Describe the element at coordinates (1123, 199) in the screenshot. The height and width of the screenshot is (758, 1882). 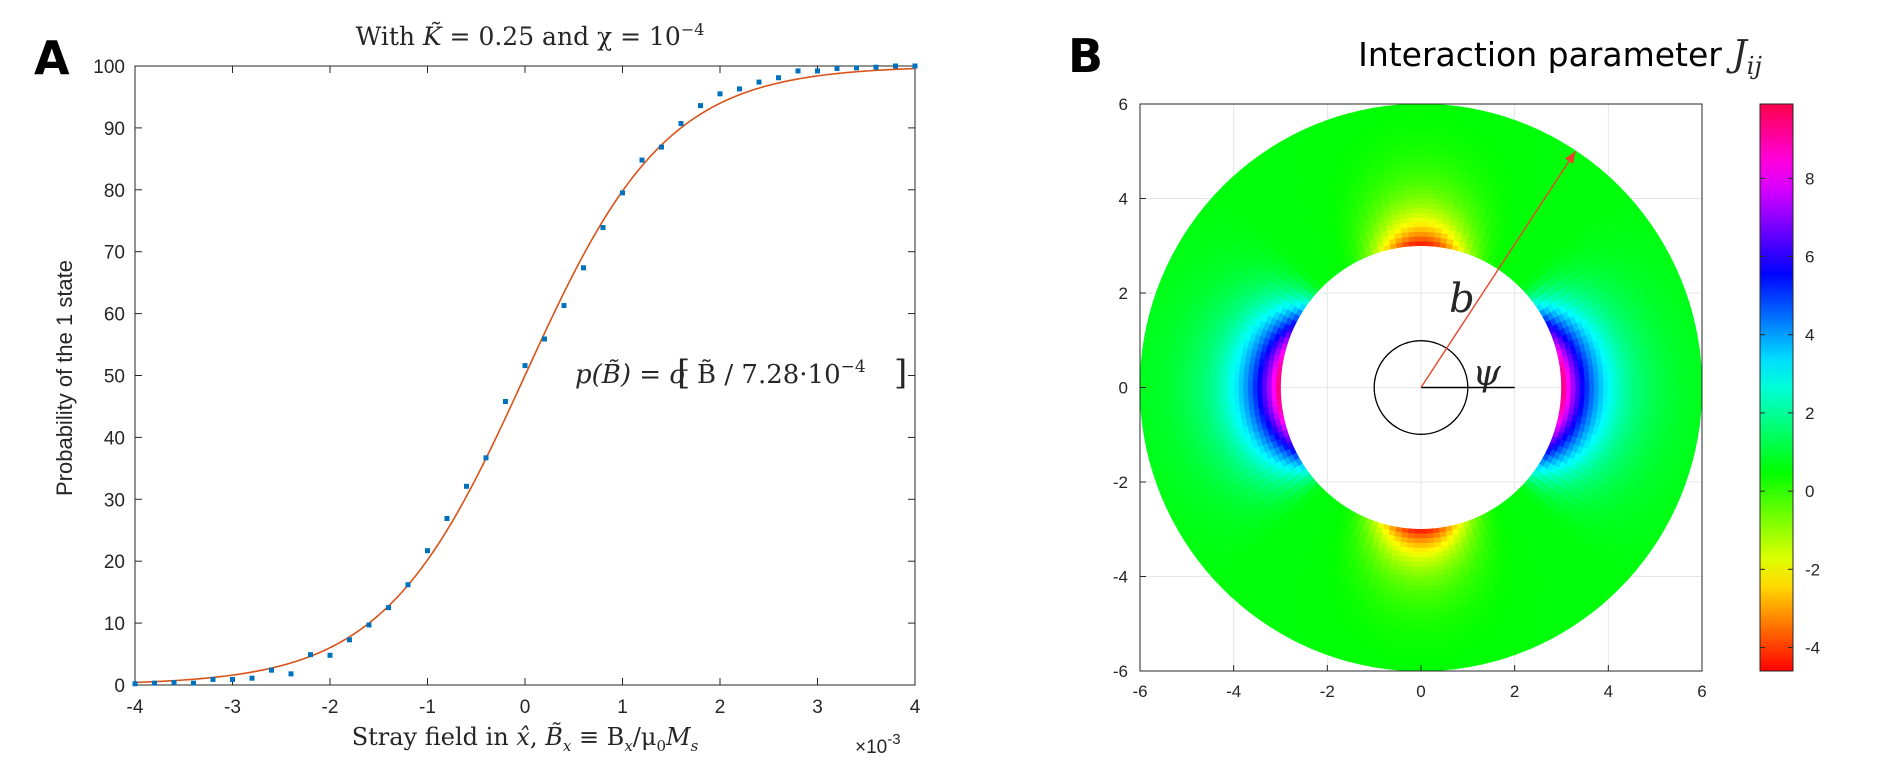
I see `y-tick-label: 4` at that location.